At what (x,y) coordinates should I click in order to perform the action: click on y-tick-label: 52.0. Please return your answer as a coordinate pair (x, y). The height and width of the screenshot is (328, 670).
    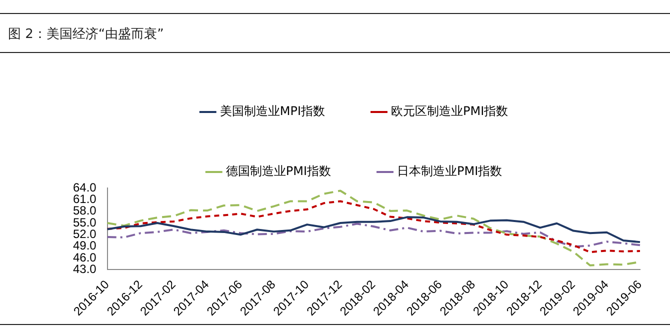
    Looking at the image, I should click on (84, 233).